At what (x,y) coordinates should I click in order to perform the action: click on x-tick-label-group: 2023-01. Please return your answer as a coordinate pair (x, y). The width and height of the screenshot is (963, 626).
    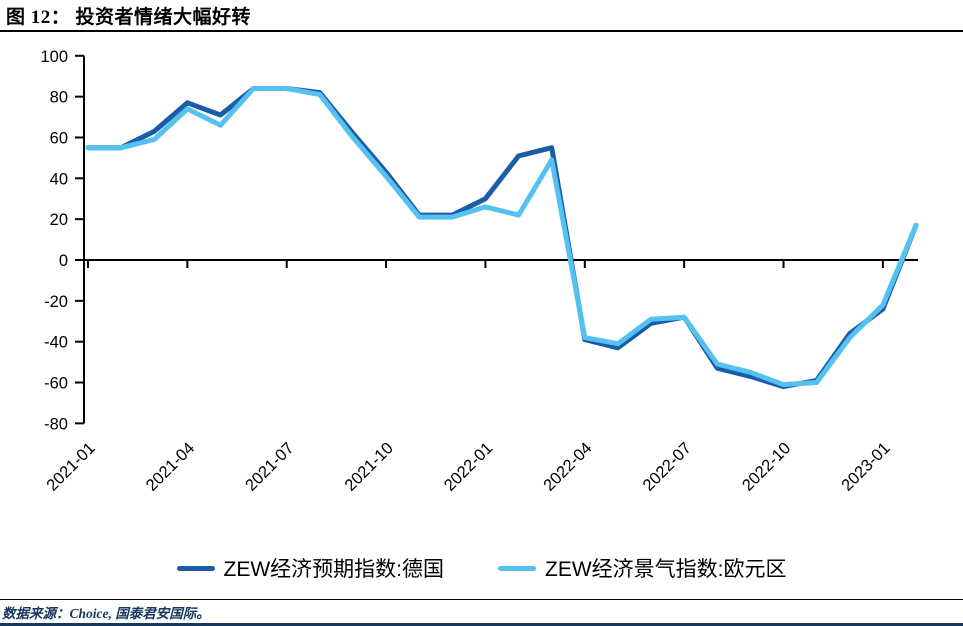
    Looking at the image, I should click on (866, 467).